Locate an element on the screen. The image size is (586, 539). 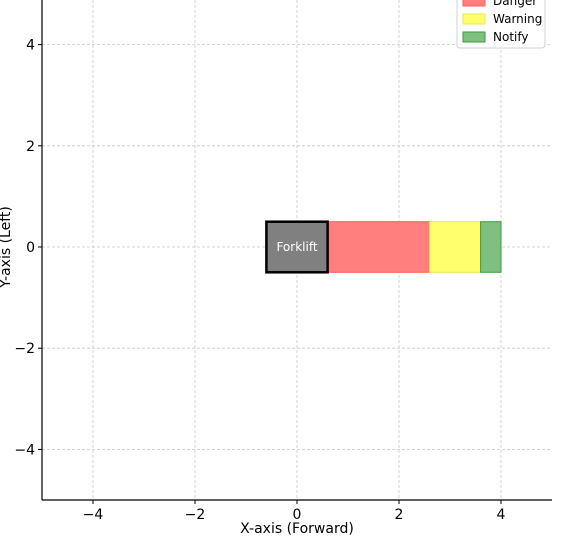
forklift-rect is located at coordinates (297, 247).